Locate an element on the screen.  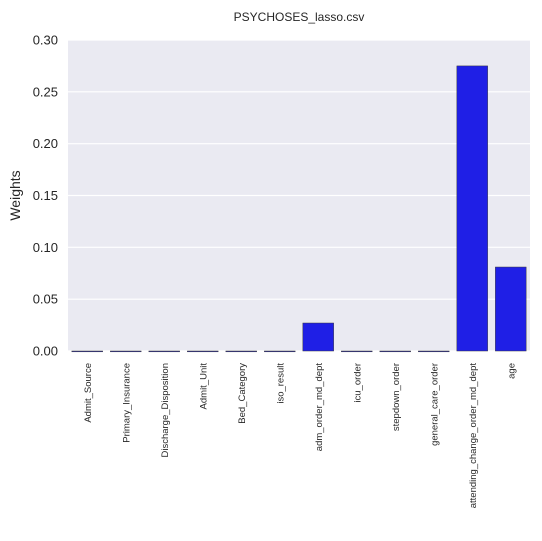
x-tick-label: Admit_Source is located at coordinates (88, 393).